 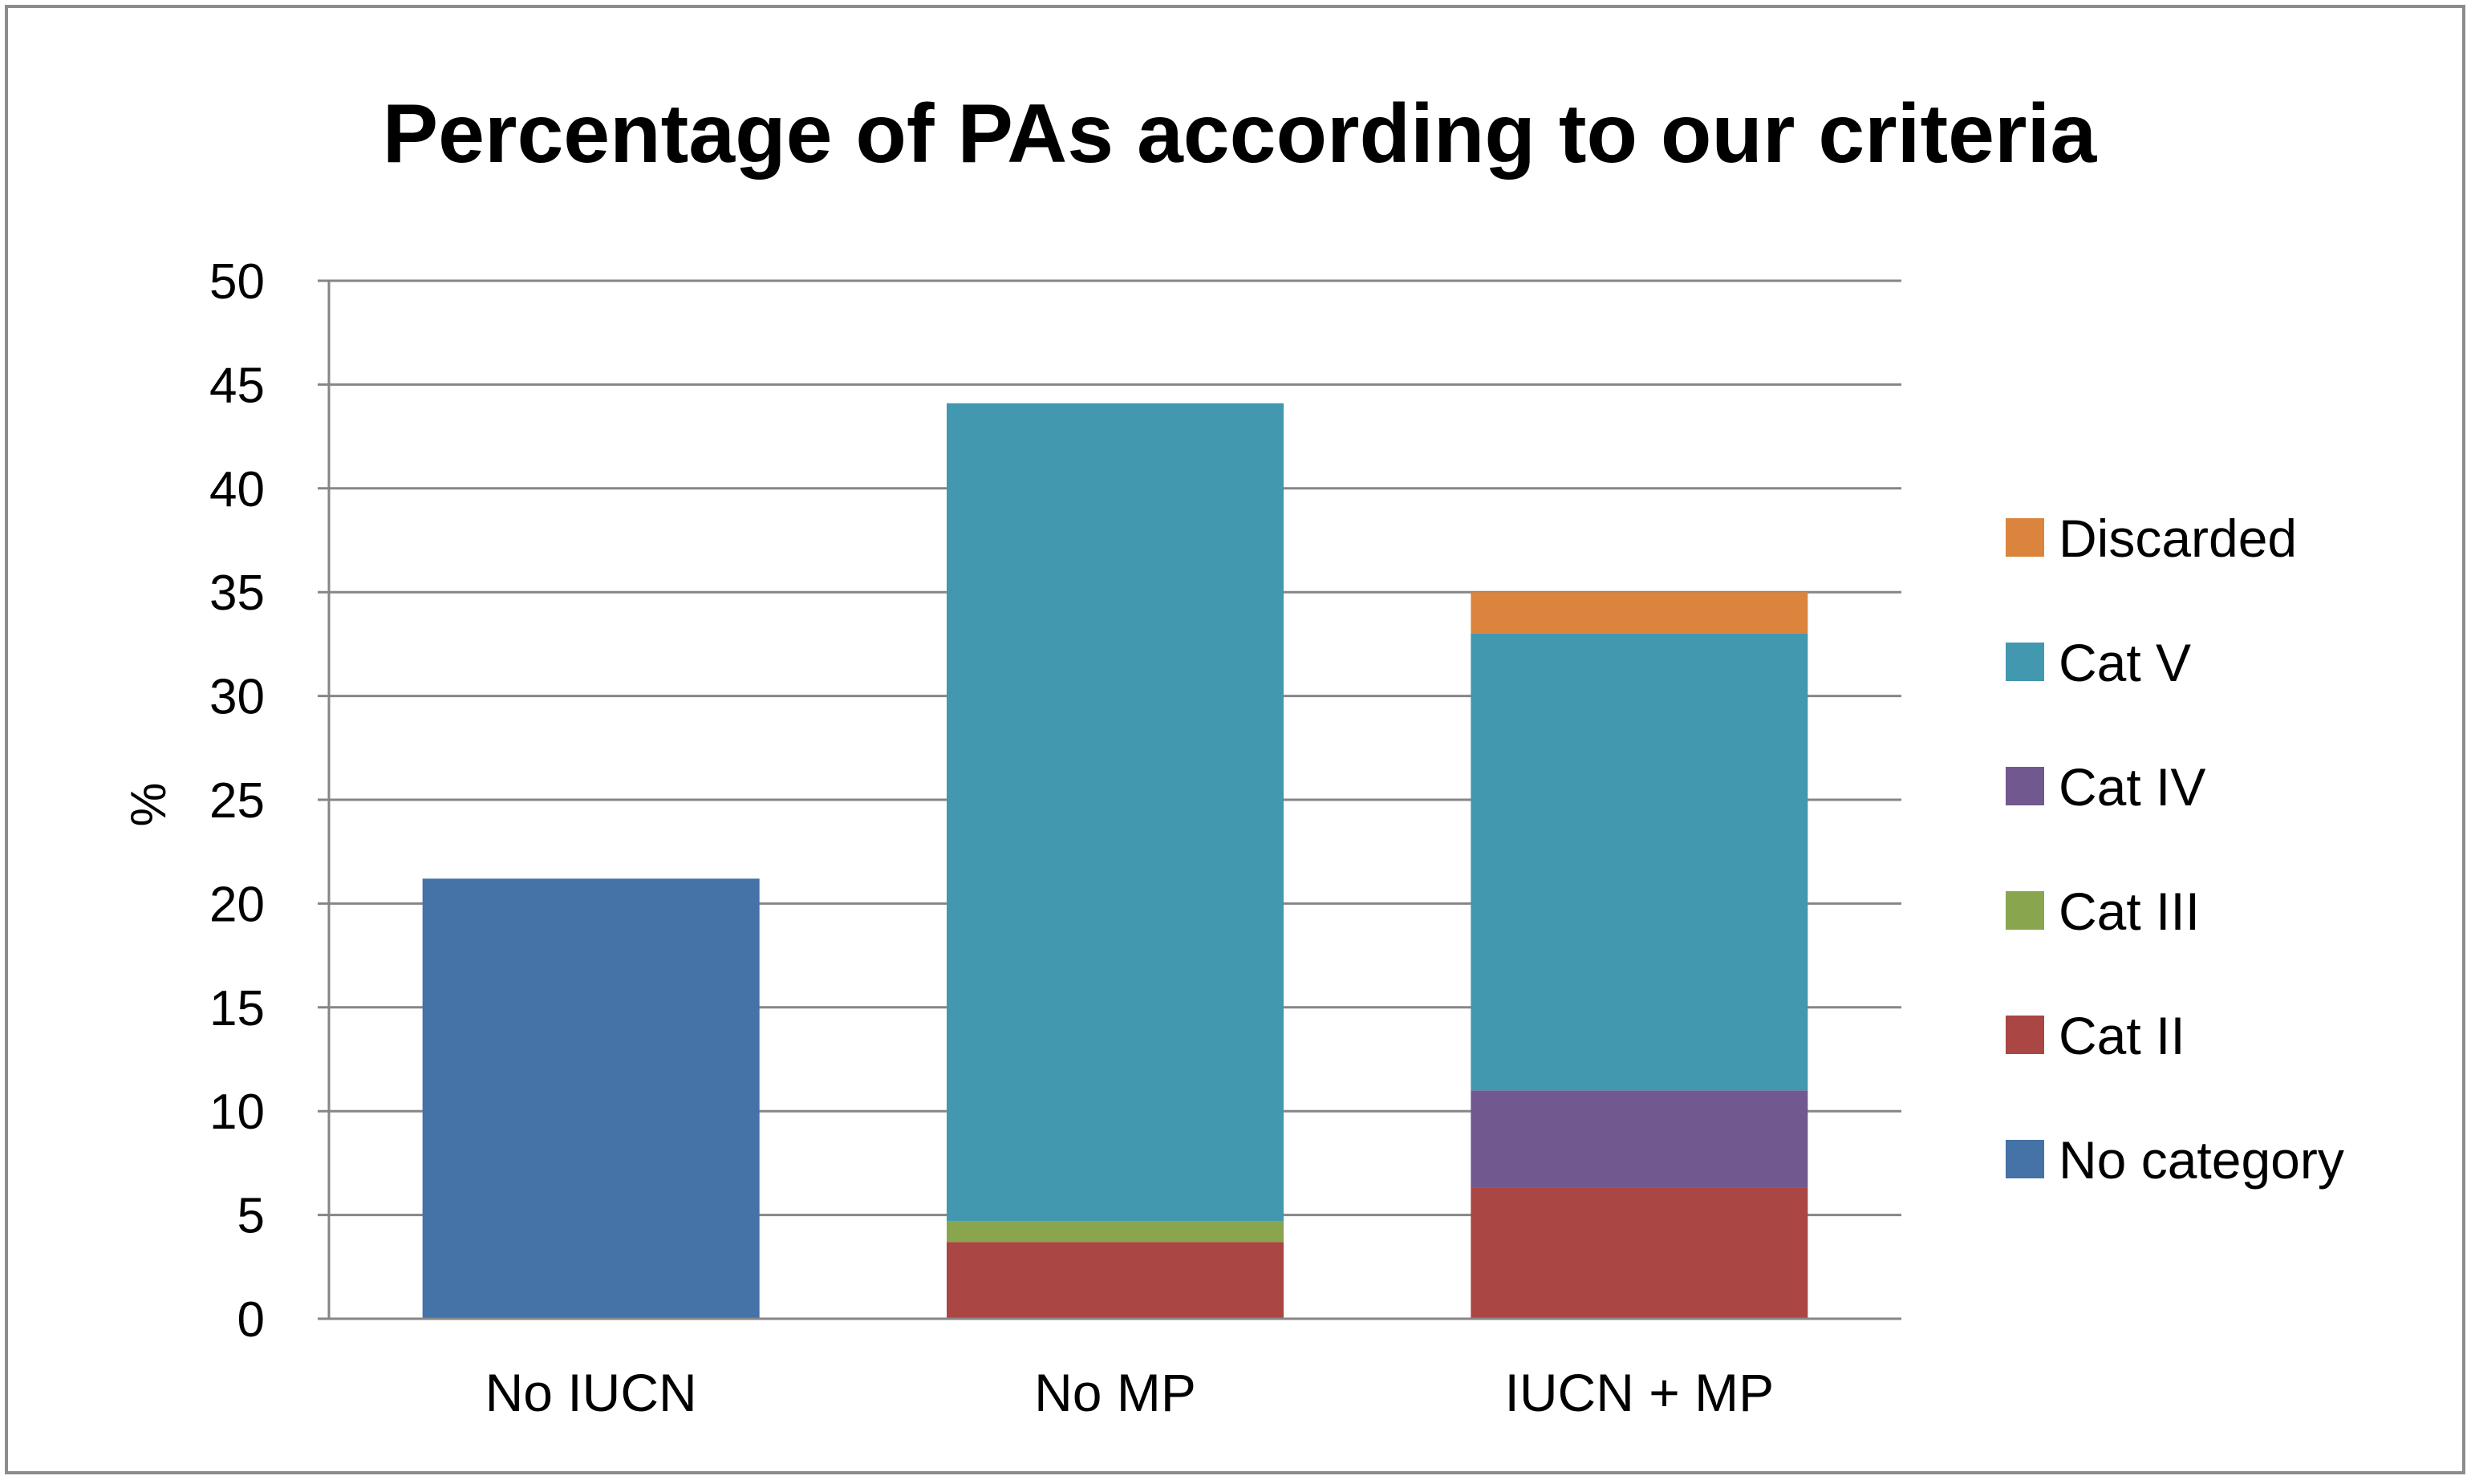 What do you see at coordinates (2201, 1160) in the screenshot?
I see `legend-label: No category` at bounding box center [2201, 1160].